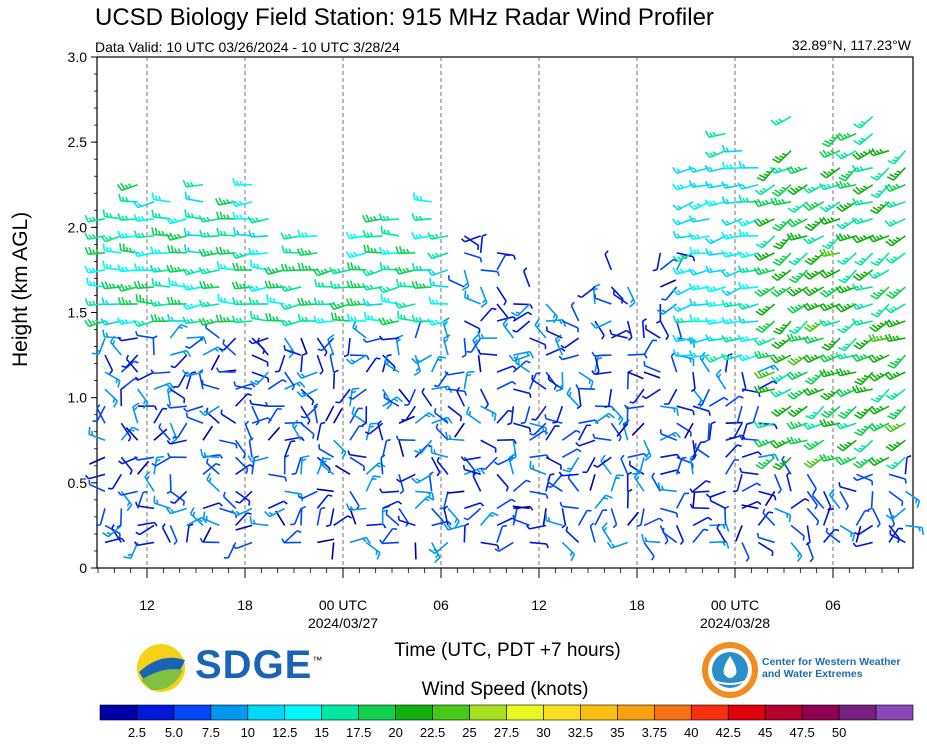  What do you see at coordinates (78, 313) in the screenshot?
I see `y-tick-label: 1.5` at bounding box center [78, 313].